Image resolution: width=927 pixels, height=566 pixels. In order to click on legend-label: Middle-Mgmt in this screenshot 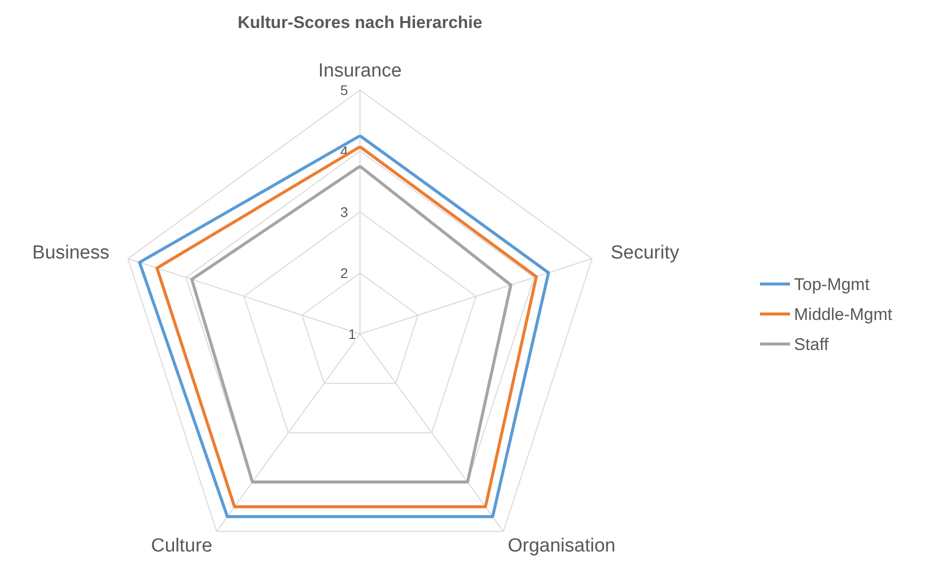, I will do `click(843, 314)`.